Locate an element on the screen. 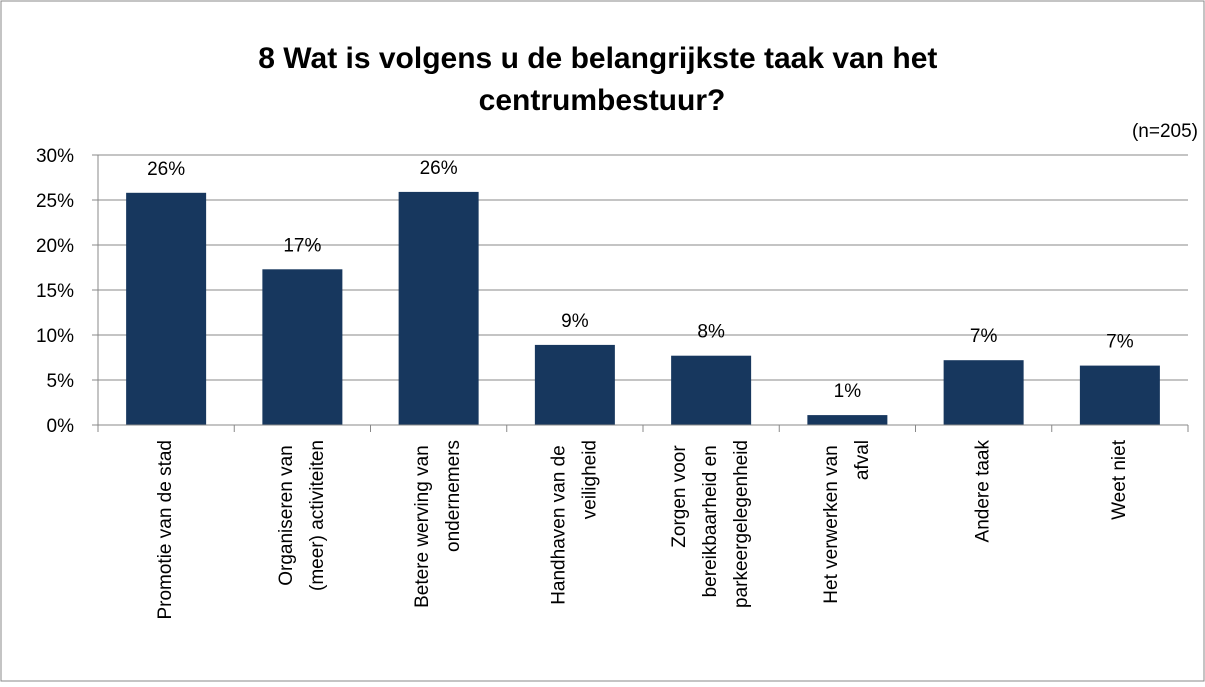  y-tick-label: 10% is located at coordinates (55, 336).